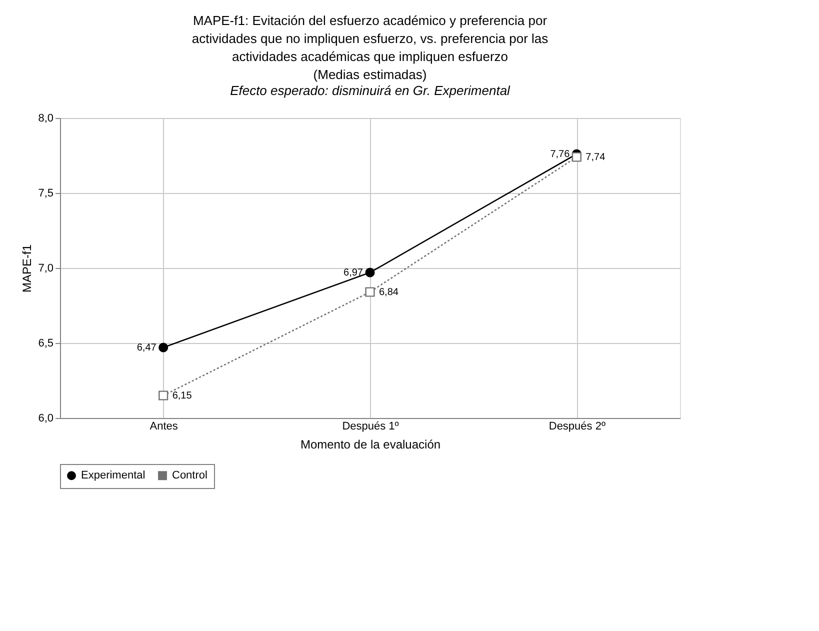  What do you see at coordinates (371, 90) in the screenshot?
I see `chart-subtitle: Efecto esperado: disminuirá en Gr. Experimental` at bounding box center [371, 90].